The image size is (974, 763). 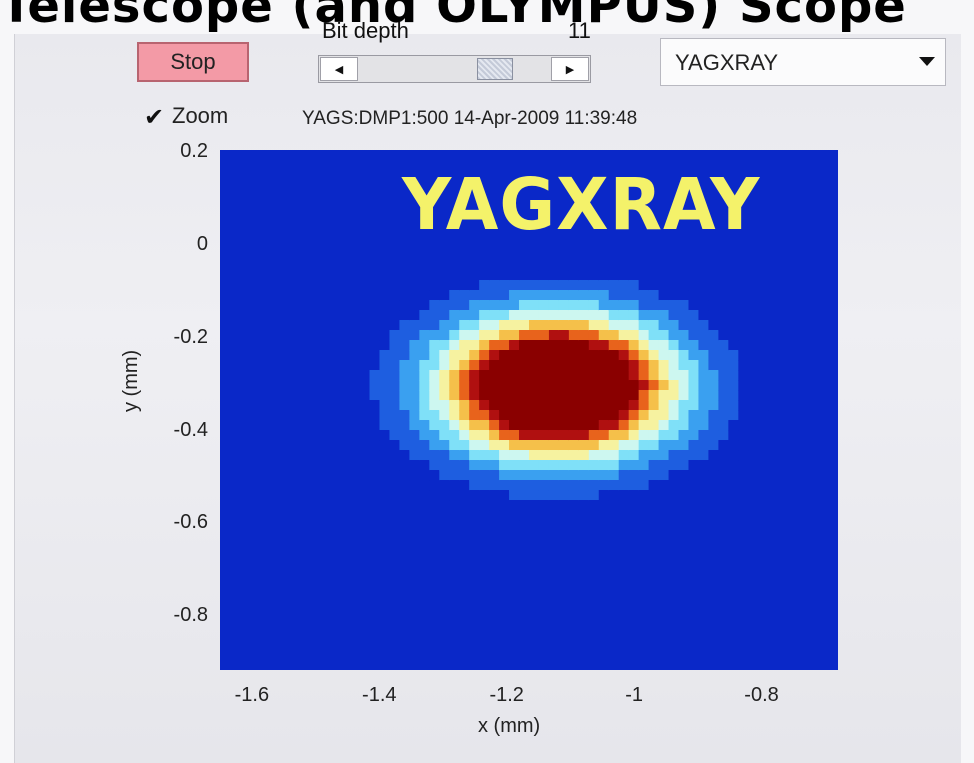 What do you see at coordinates (339, 69) in the screenshot?
I see `slider-left-arrow-icon: ◀` at bounding box center [339, 69].